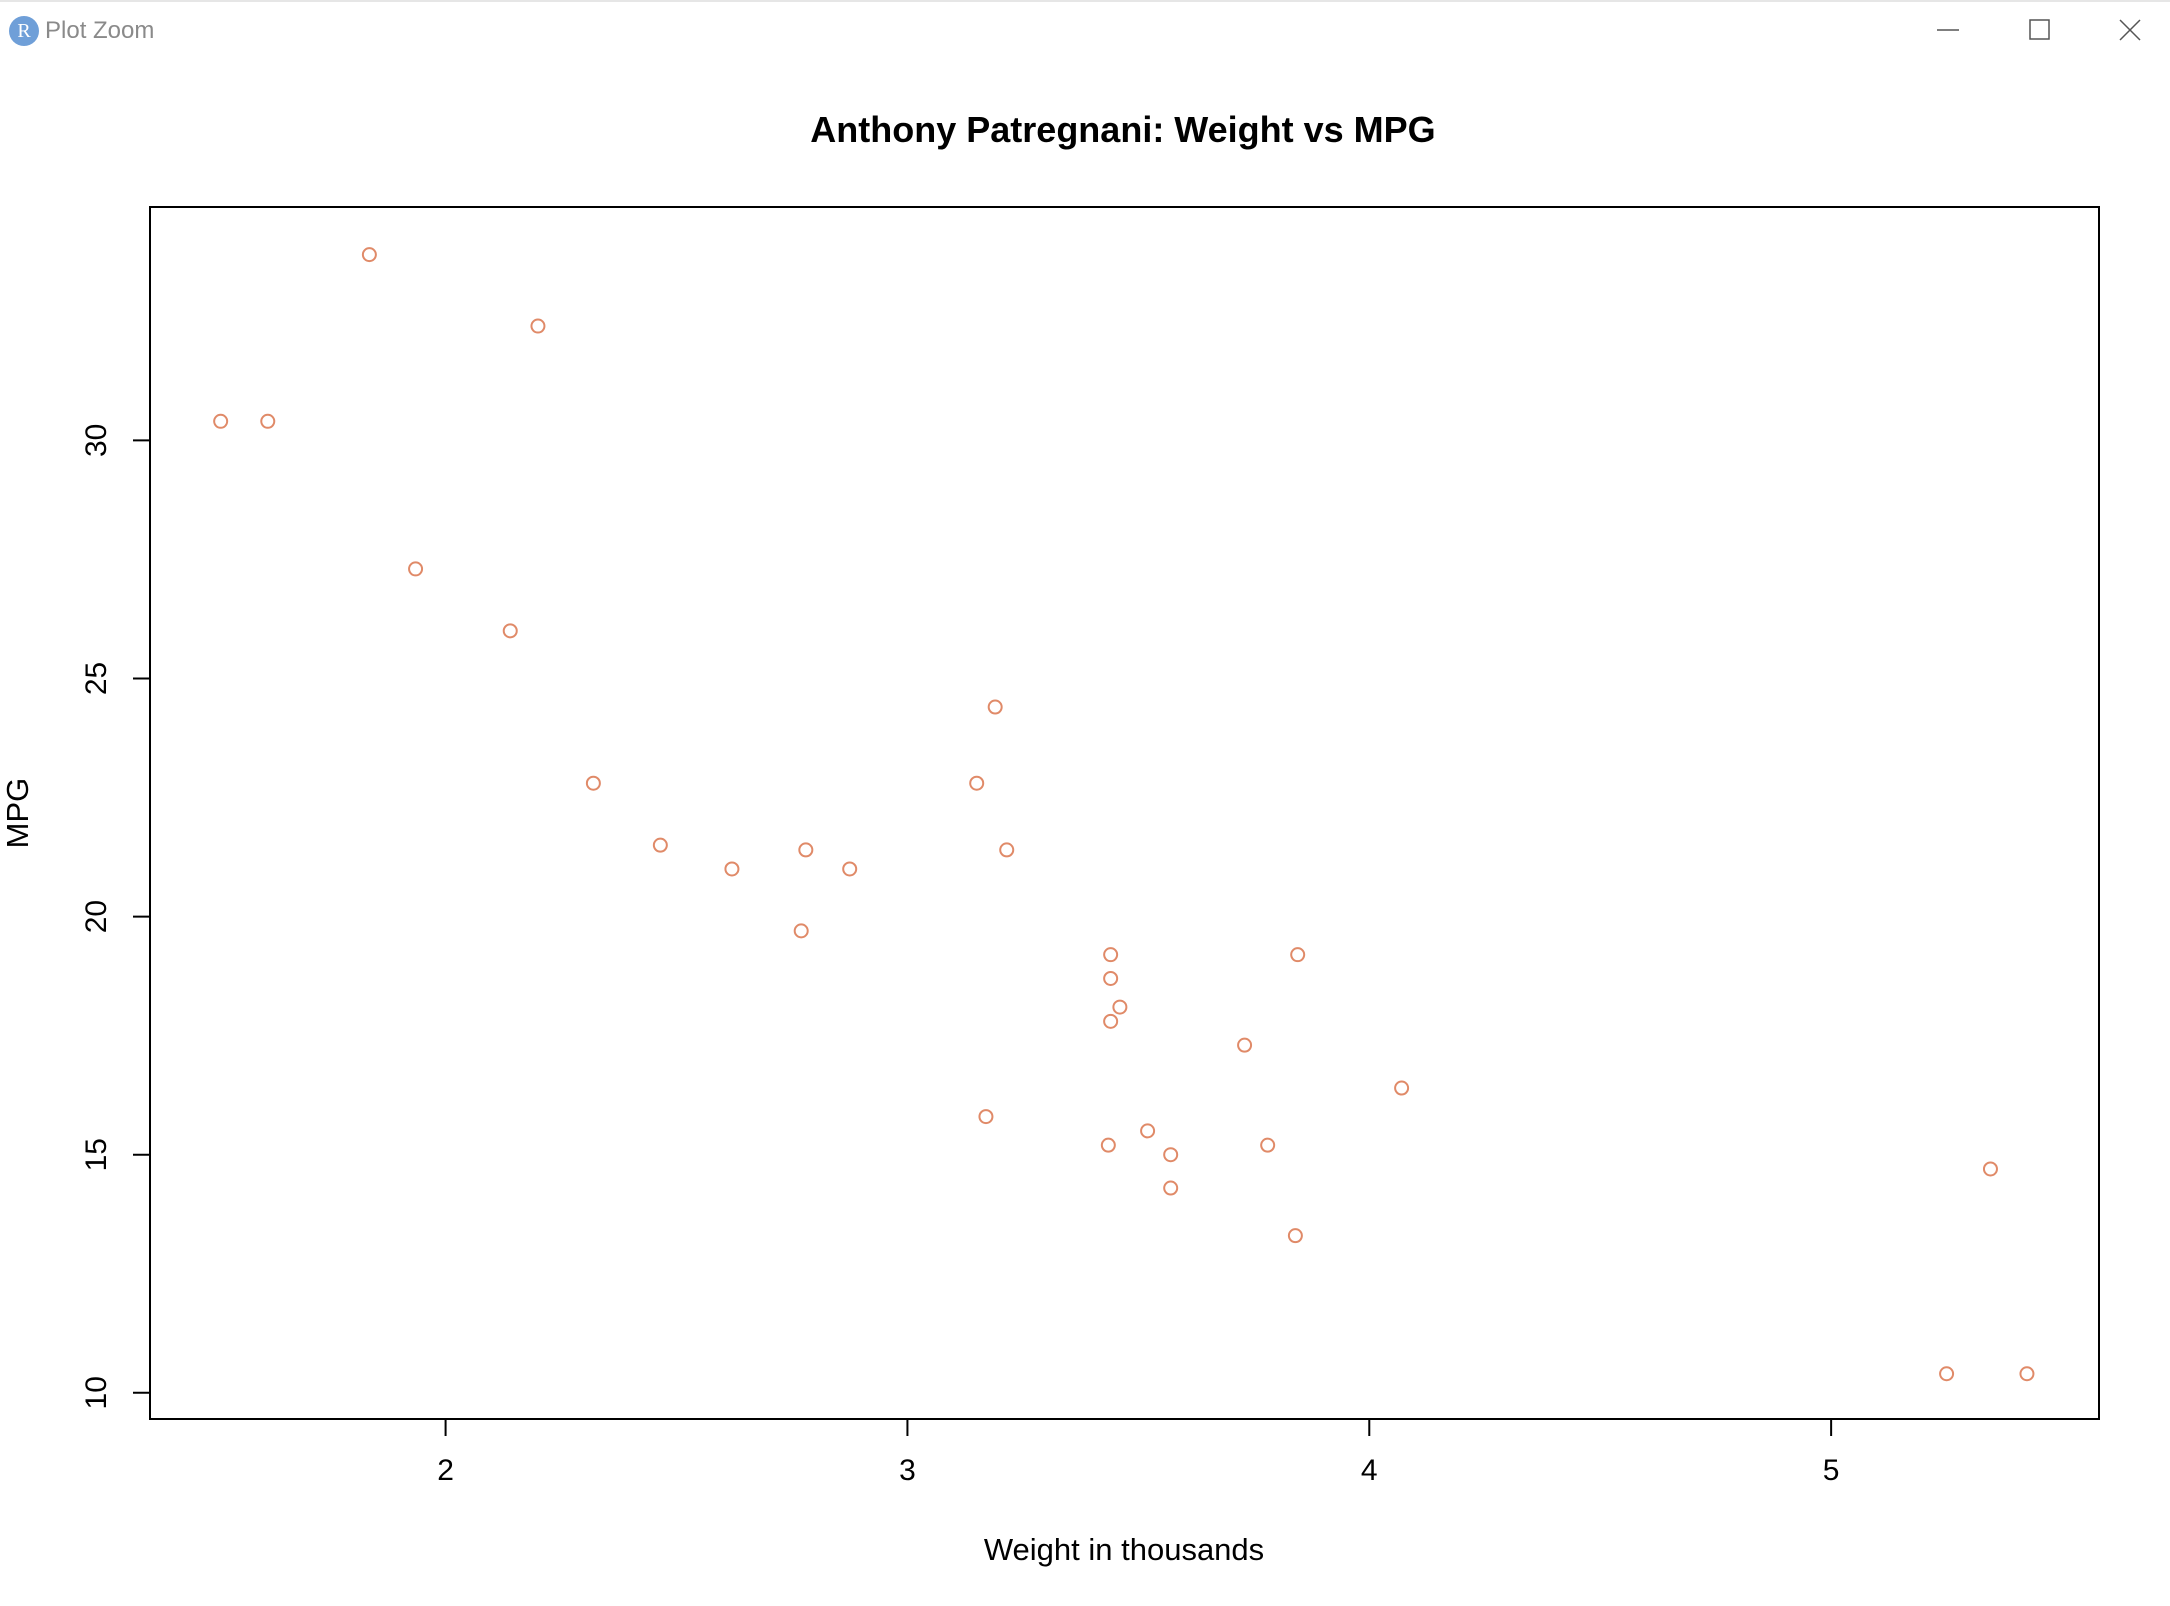  What do you see at coordinates (1122, 129) in the screenshot?
I see `chart-title: Anthony Patregnani: Weight vs MPG` at bounding box center [1122, 129].